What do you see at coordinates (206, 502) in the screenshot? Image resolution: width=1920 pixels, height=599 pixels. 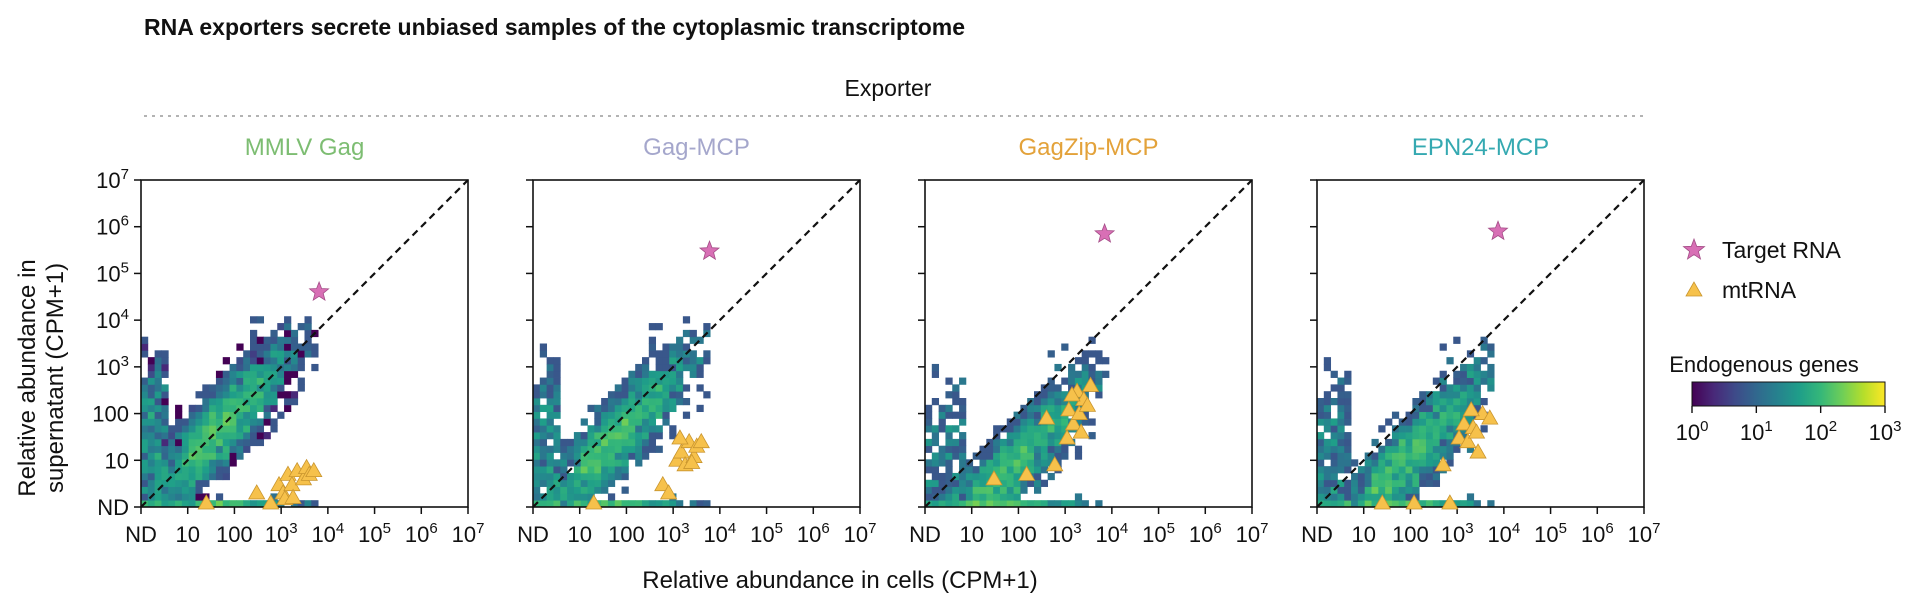 I see `mtrna-point` at bounding box center [206, 502].